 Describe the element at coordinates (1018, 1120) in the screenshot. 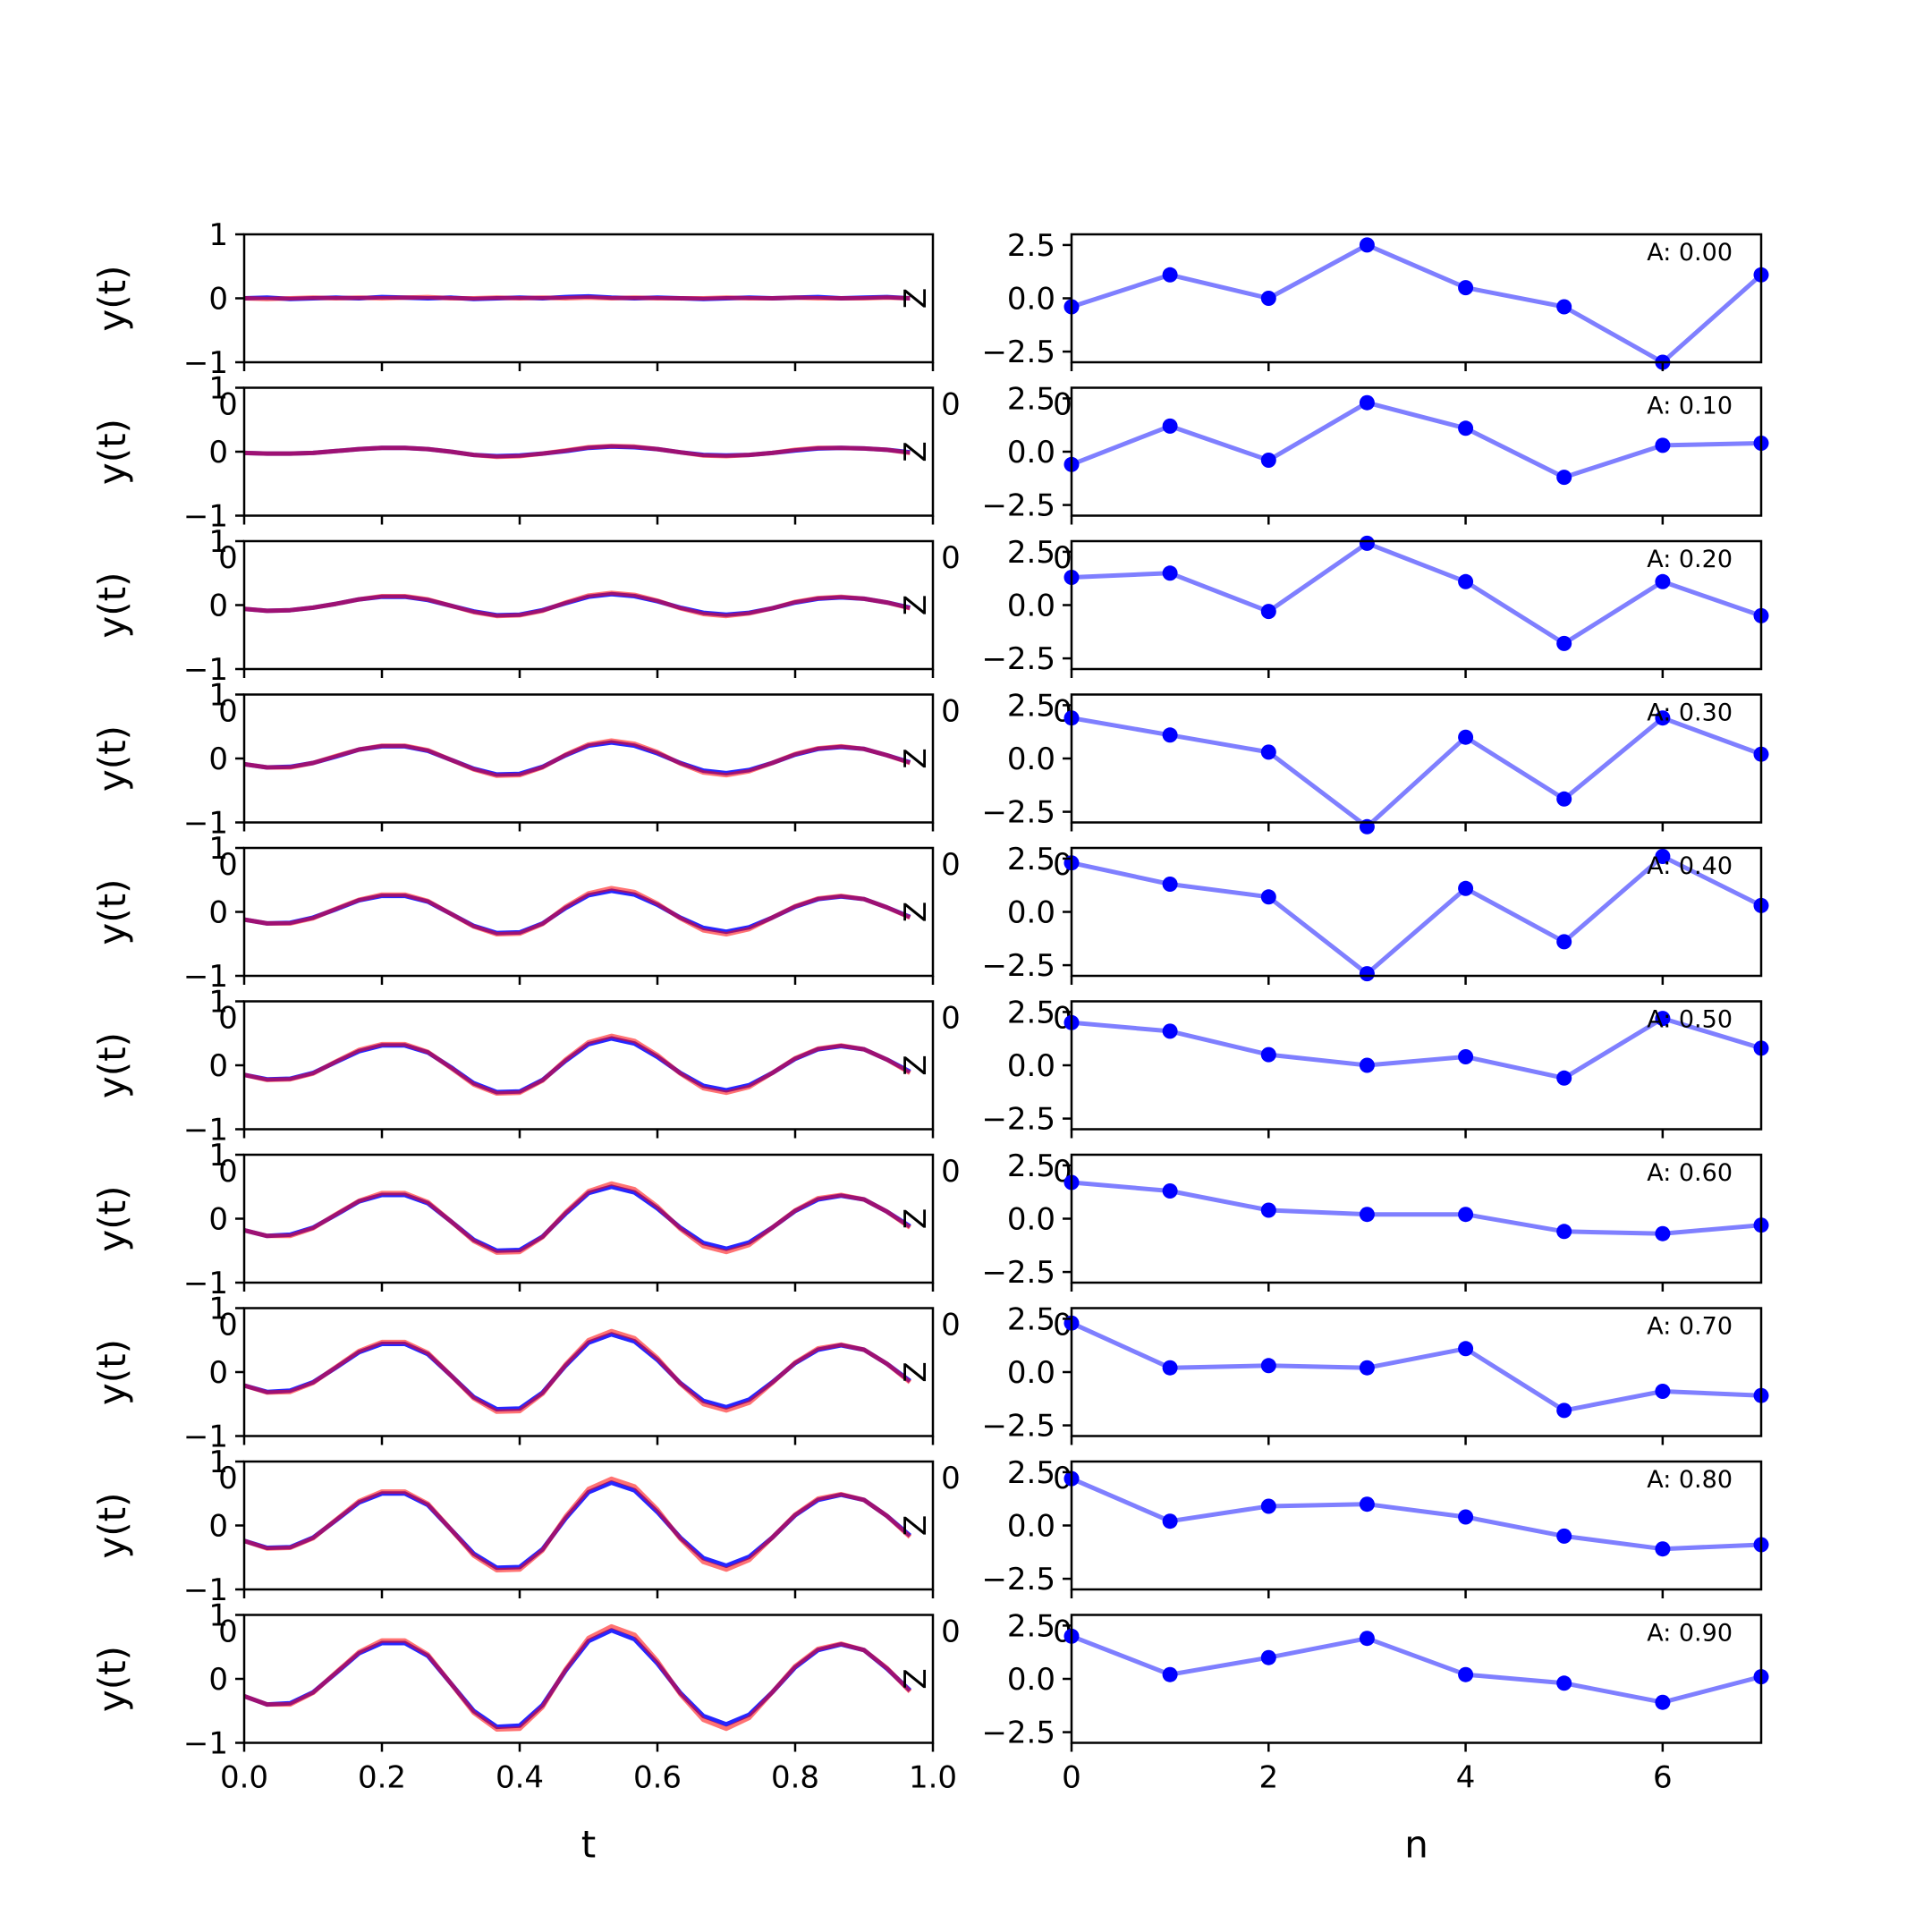

I see `right-panel-5-ytick-label: −2.5` at that location.